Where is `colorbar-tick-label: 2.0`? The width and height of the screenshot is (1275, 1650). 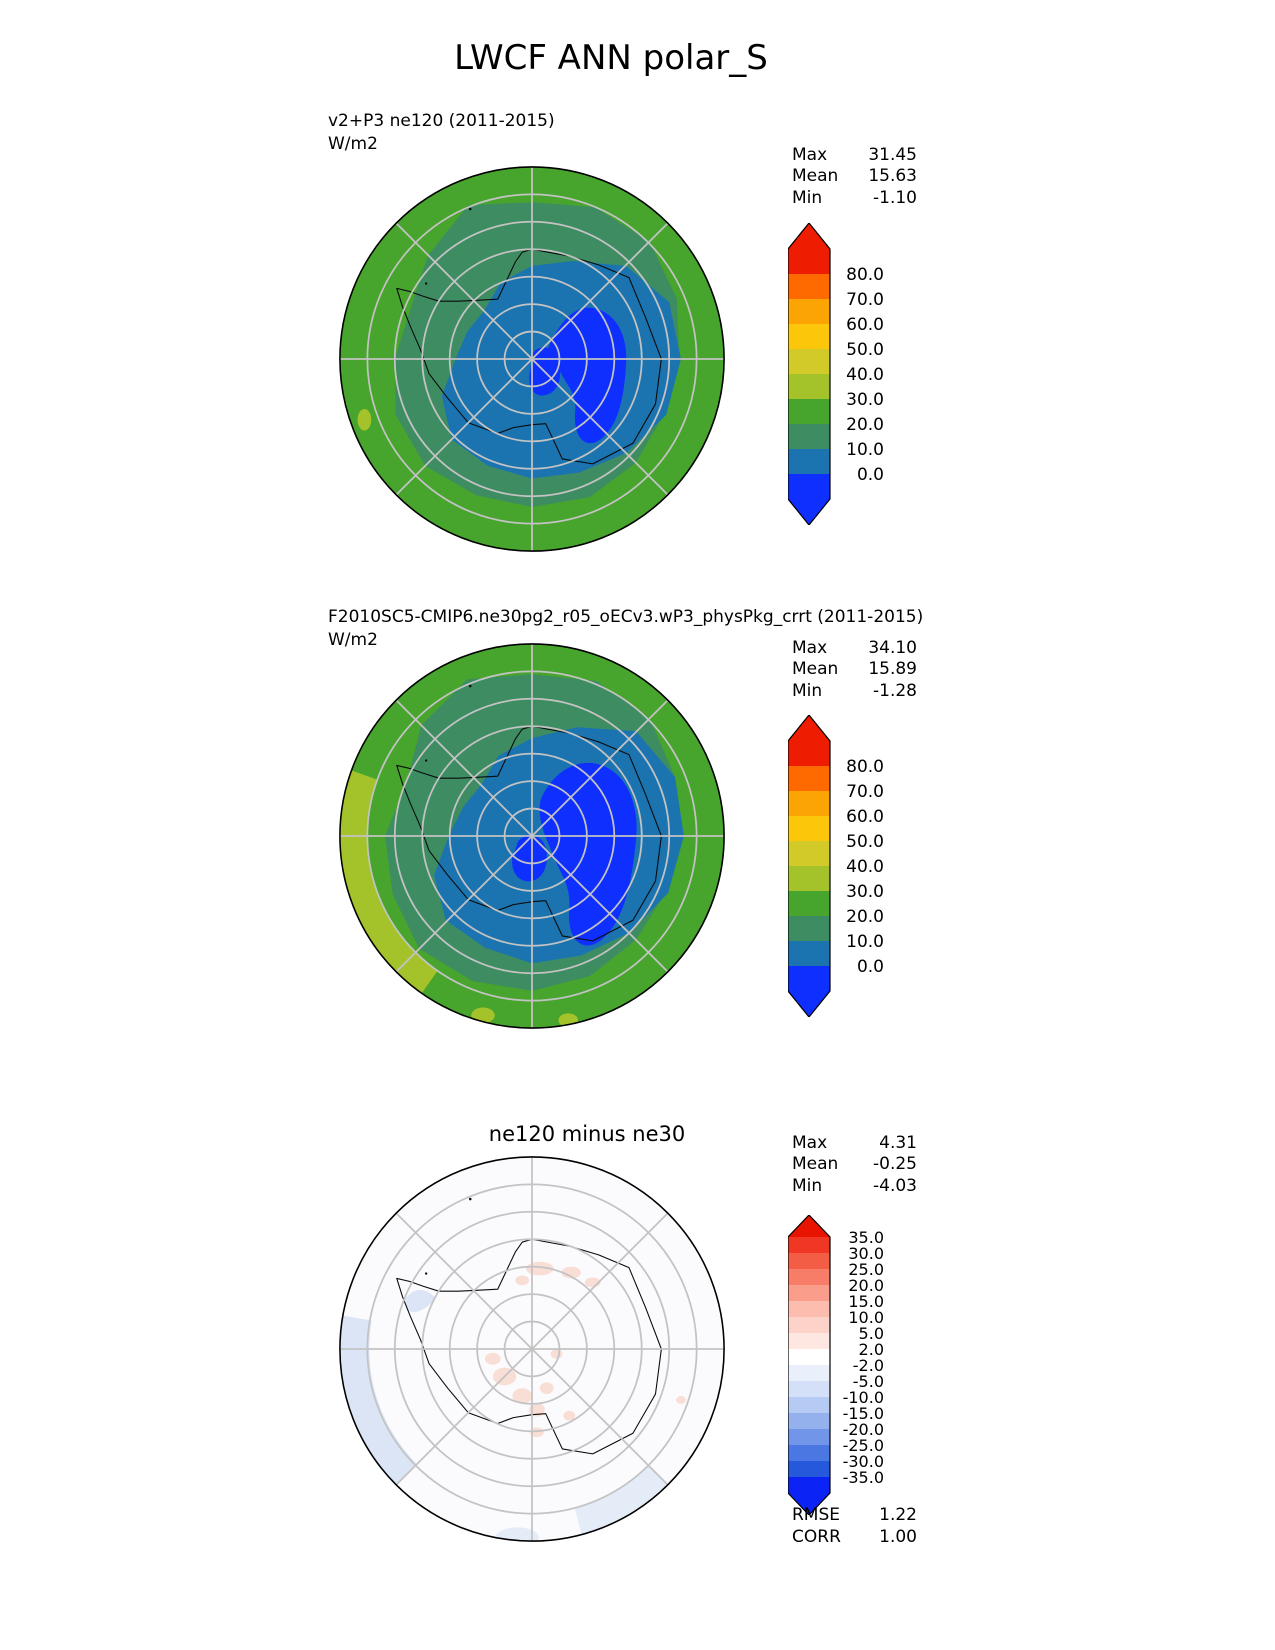
colorbar-tick-label: 2.0 is located at coordinates (871, 1349).